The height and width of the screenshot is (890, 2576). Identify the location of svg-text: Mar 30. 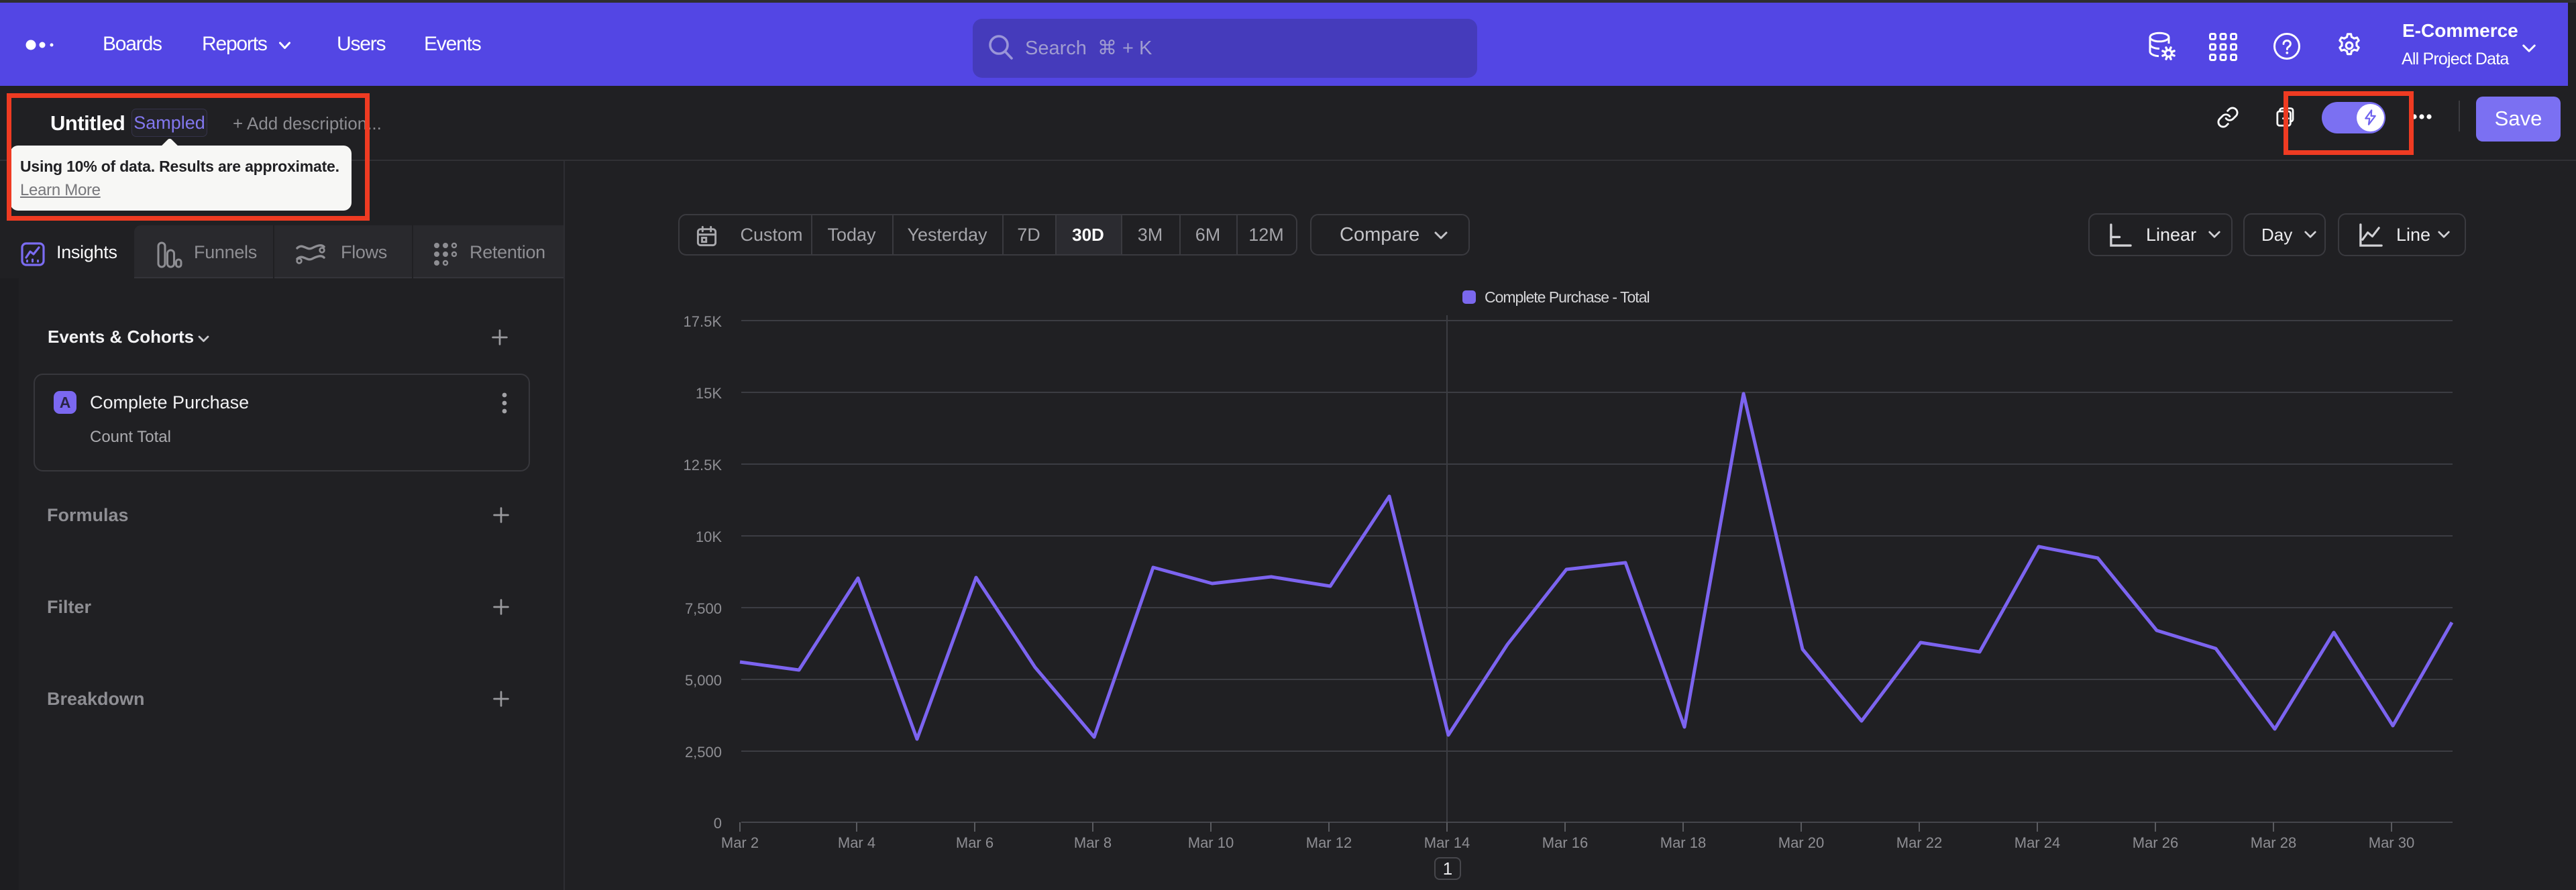
(2391, 842).